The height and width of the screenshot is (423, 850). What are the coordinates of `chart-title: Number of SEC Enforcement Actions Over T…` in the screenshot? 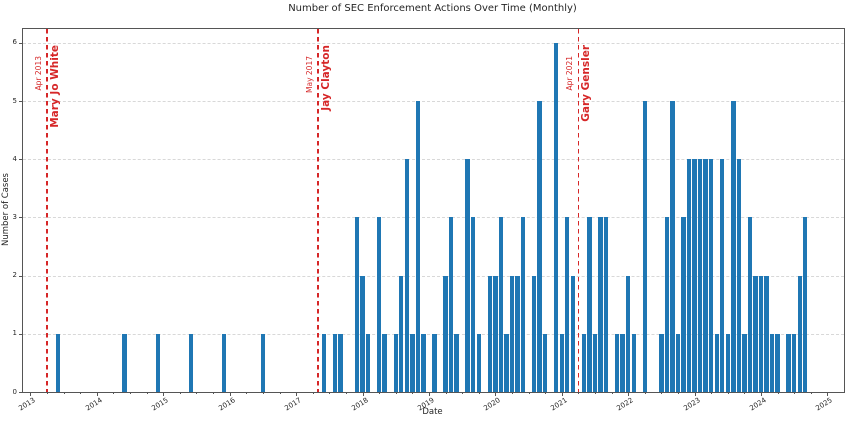 It's located at (432, 8).